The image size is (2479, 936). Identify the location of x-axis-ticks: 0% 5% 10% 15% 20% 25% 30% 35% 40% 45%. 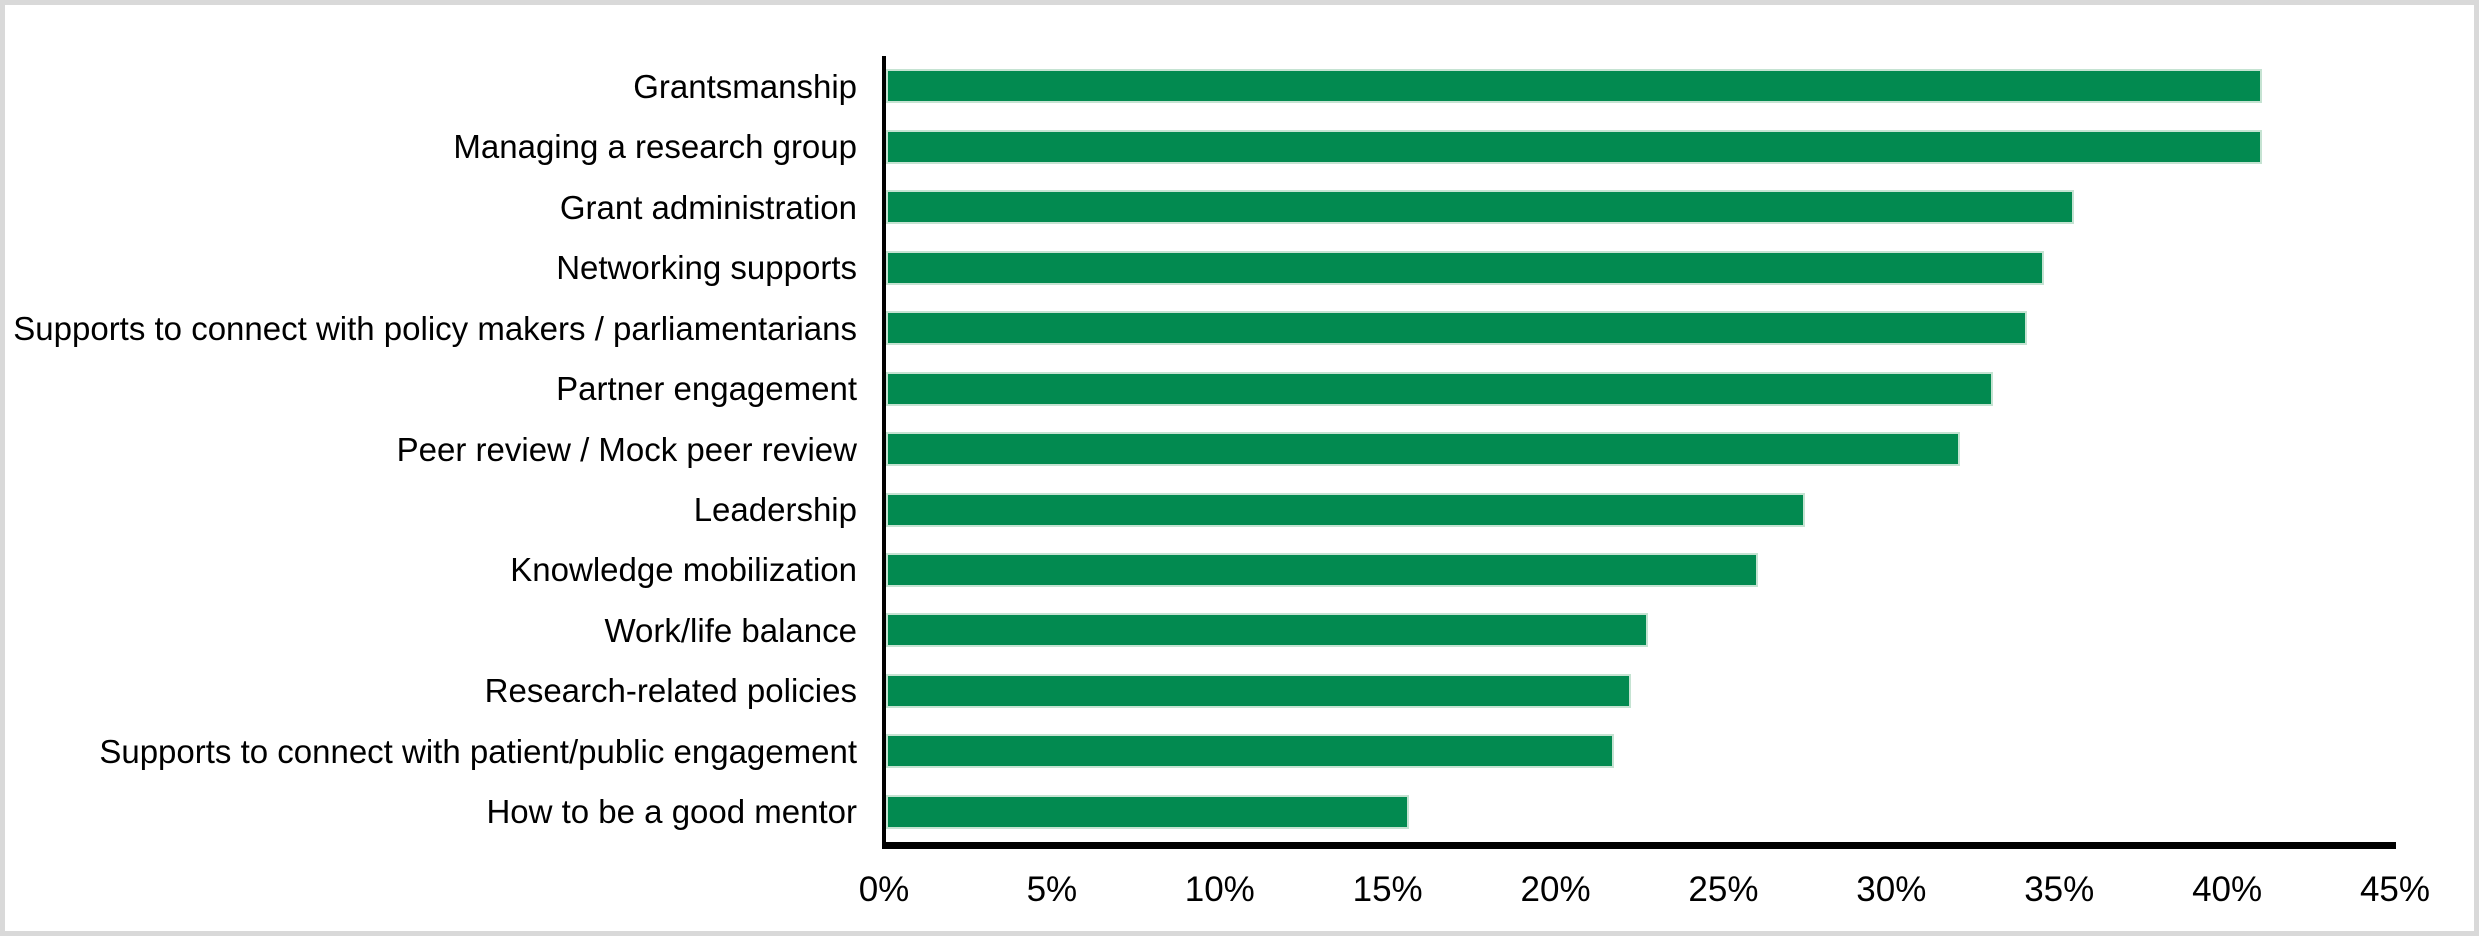
(1644, 891).